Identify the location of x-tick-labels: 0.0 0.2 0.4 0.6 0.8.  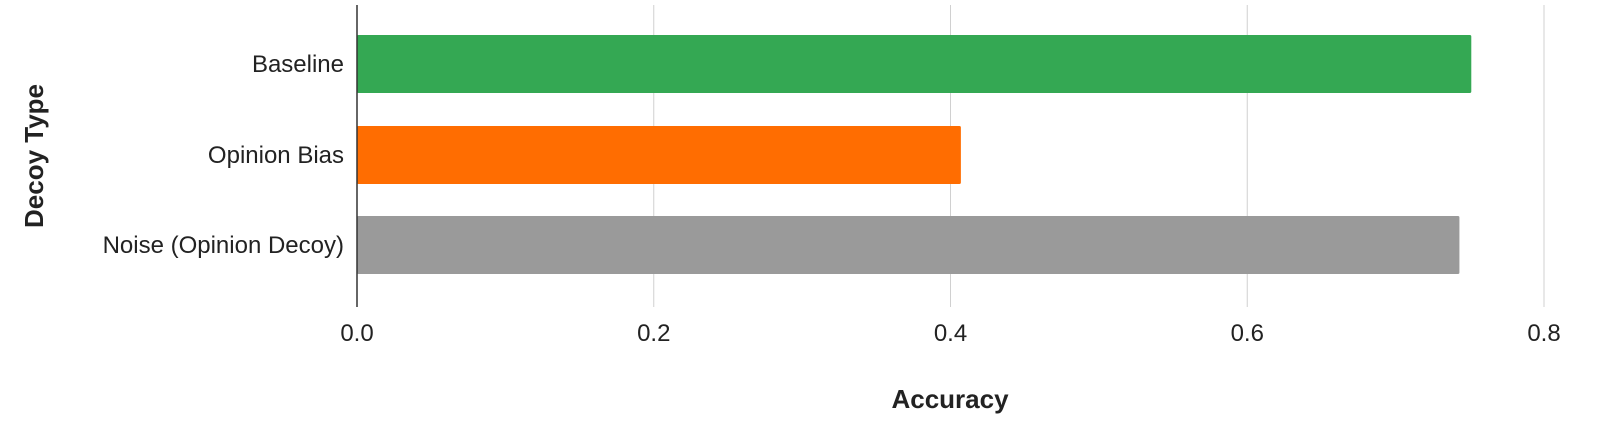
(950, 333).